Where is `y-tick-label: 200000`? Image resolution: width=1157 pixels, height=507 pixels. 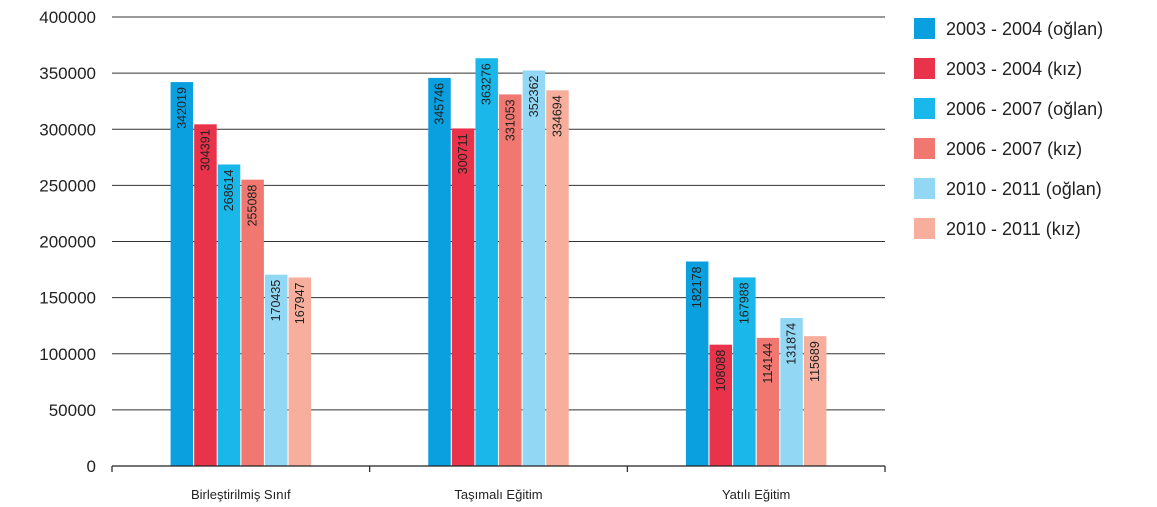
y-tick-label: 200000 is located at coordinates (67, 242).